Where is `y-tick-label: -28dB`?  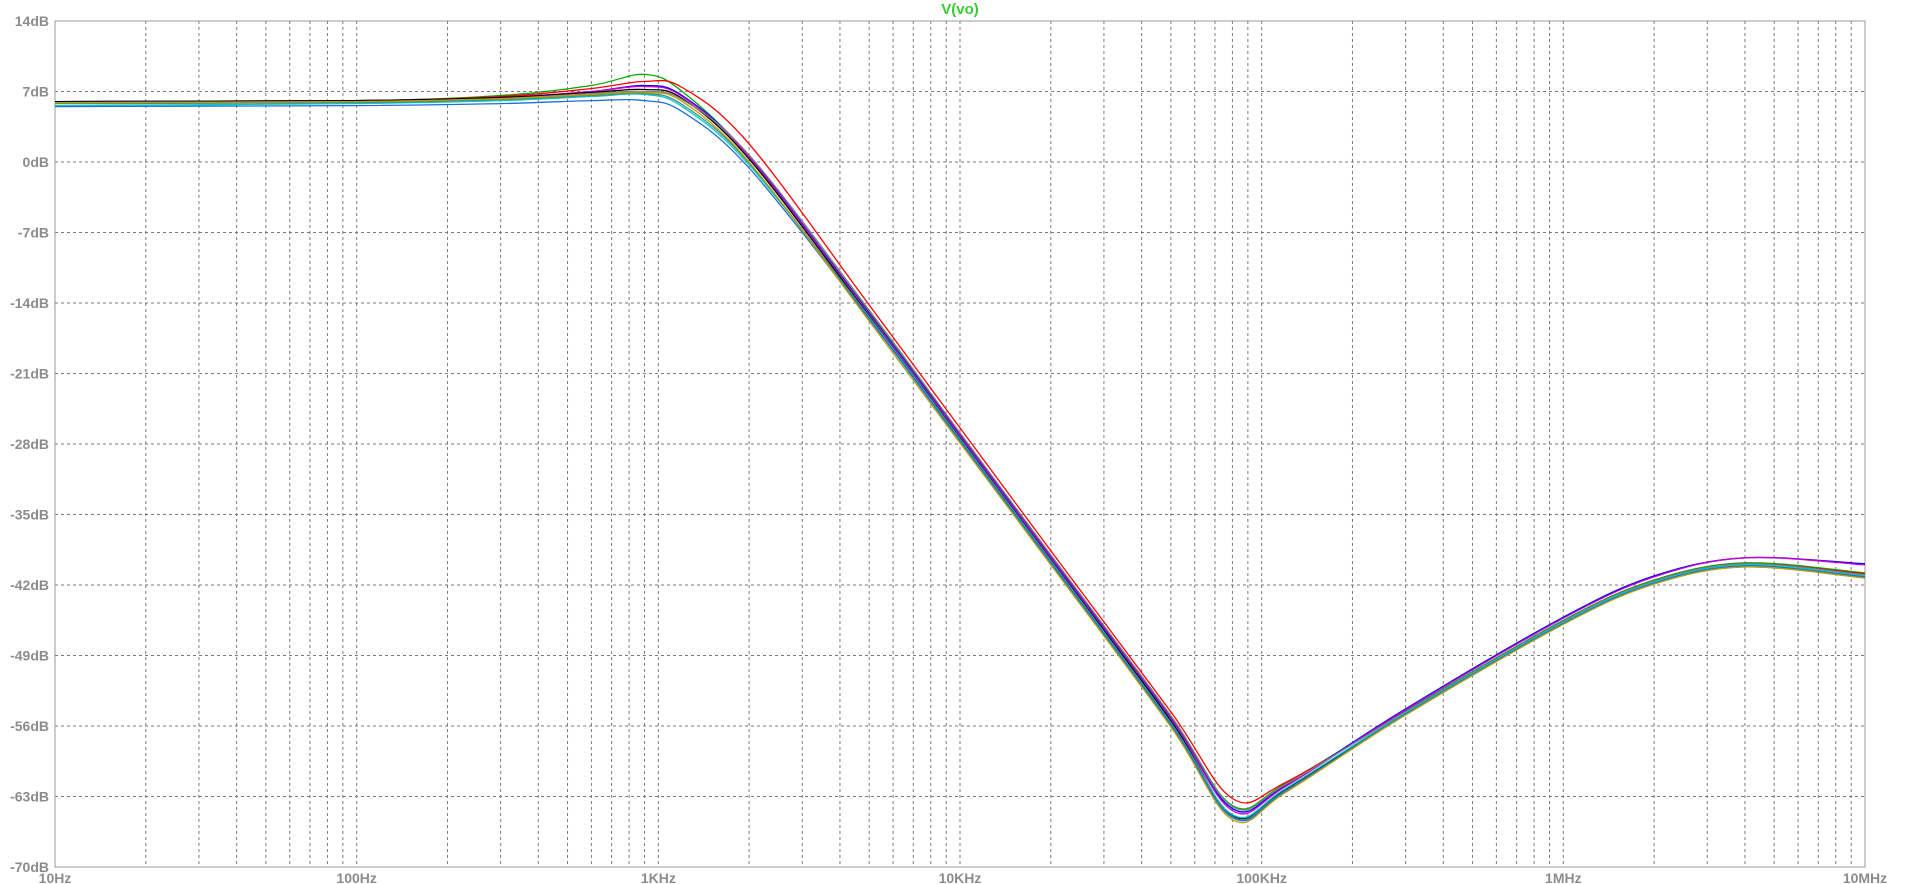
y-tick-label: -28dB is located at coordinates (29, 444).